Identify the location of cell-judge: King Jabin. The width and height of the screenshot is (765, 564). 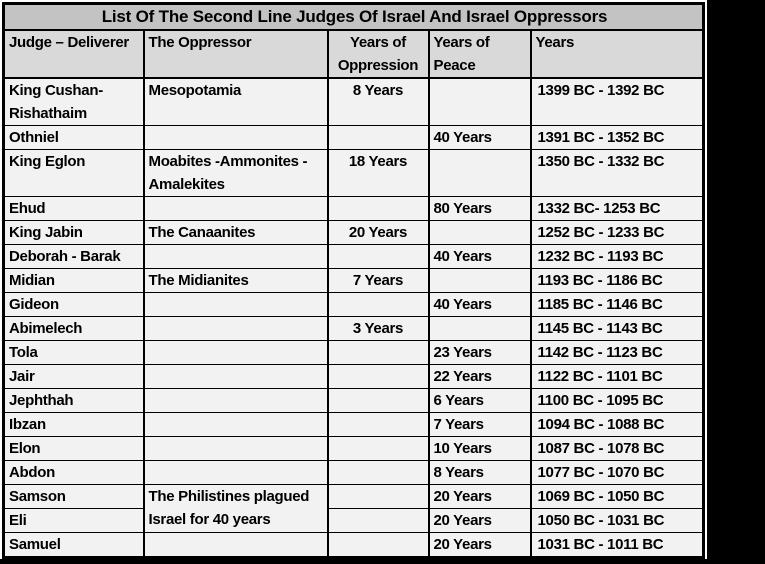
(73, 232).